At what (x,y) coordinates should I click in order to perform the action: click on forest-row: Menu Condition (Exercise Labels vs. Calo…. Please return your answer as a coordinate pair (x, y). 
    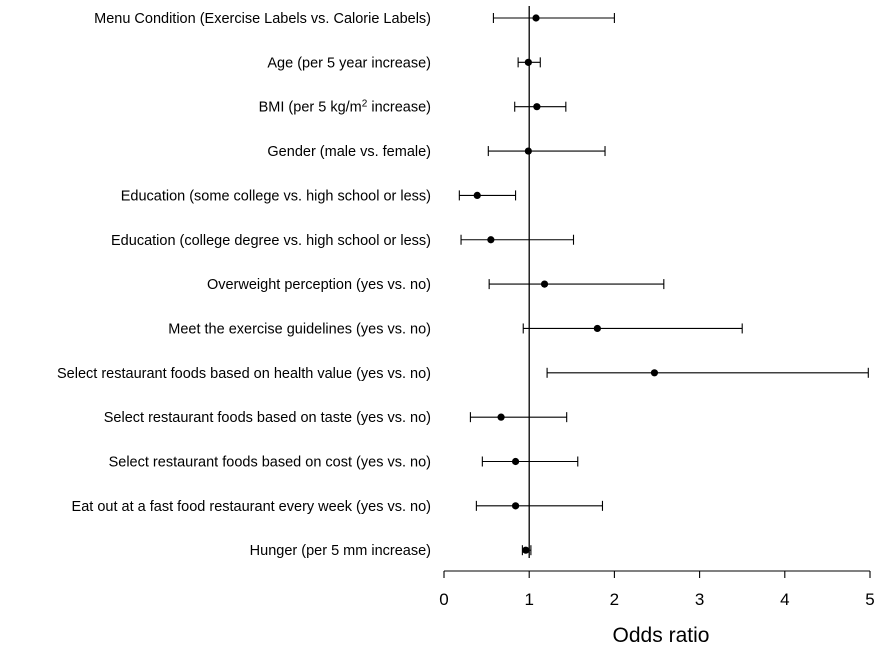
    Looking at the image, I should click on (354, 19).